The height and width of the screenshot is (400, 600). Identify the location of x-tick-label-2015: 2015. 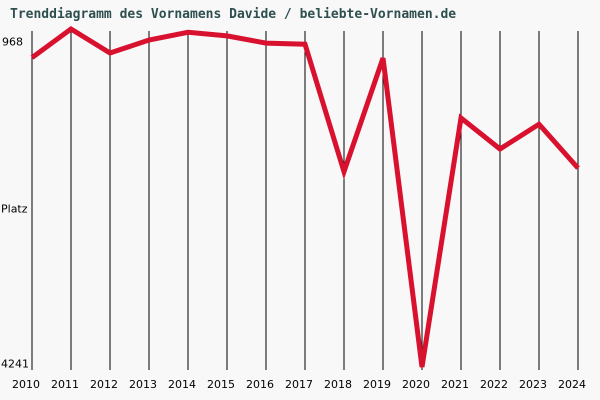
(221, 384).